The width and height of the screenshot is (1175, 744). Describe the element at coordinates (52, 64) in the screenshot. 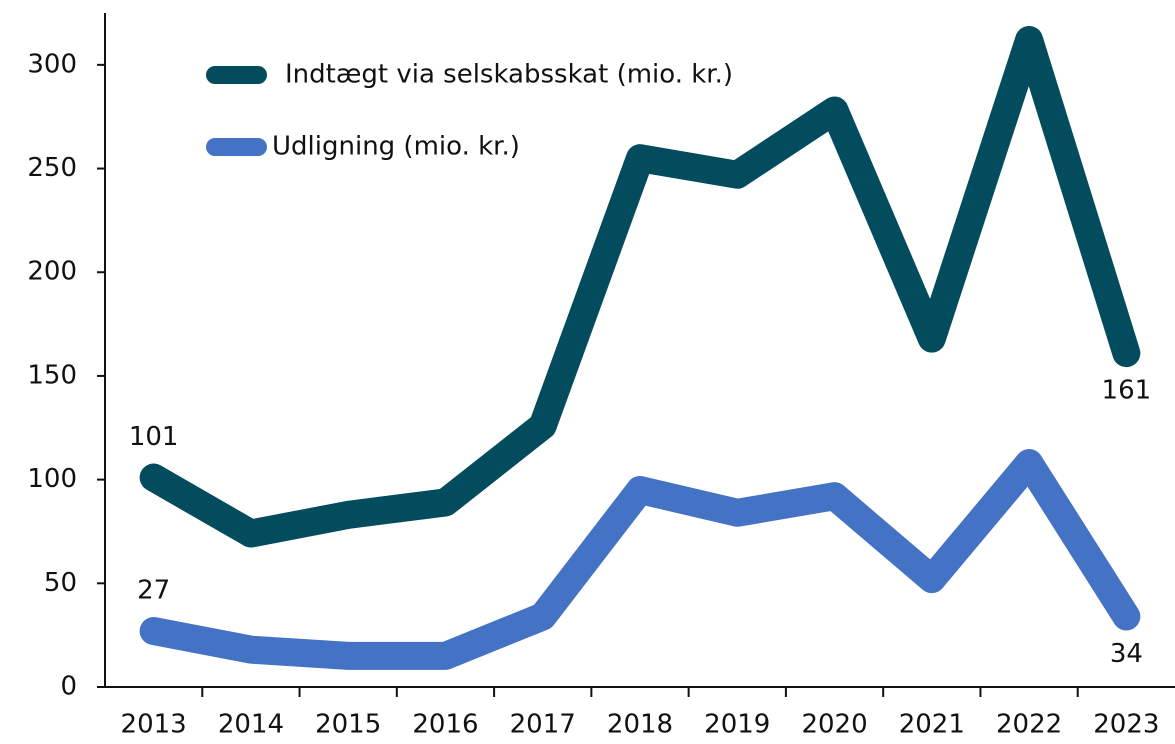

I see `y-tick-label: 300` at that location.